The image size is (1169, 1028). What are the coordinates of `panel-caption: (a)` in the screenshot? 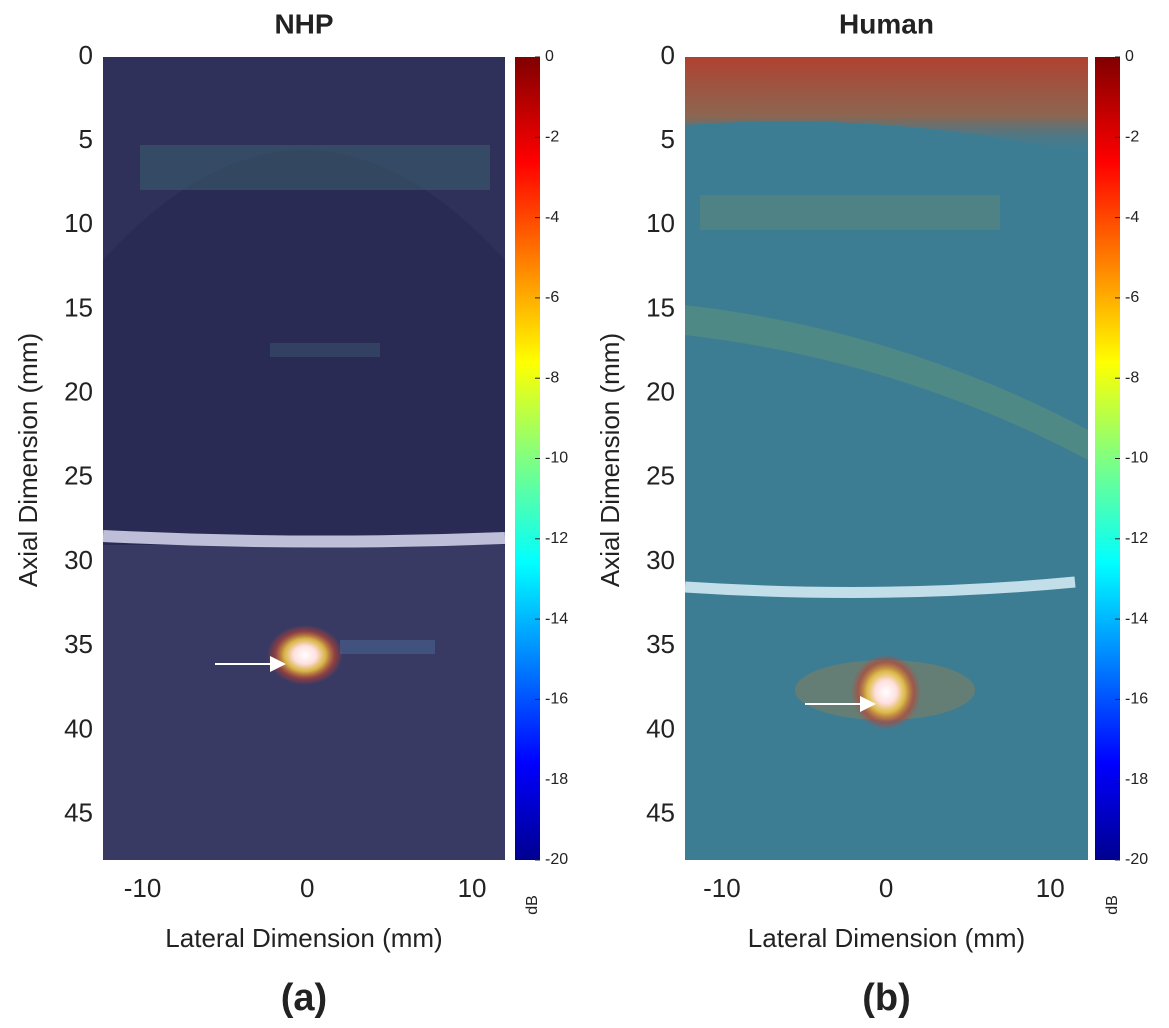 It's located at (304, 998).